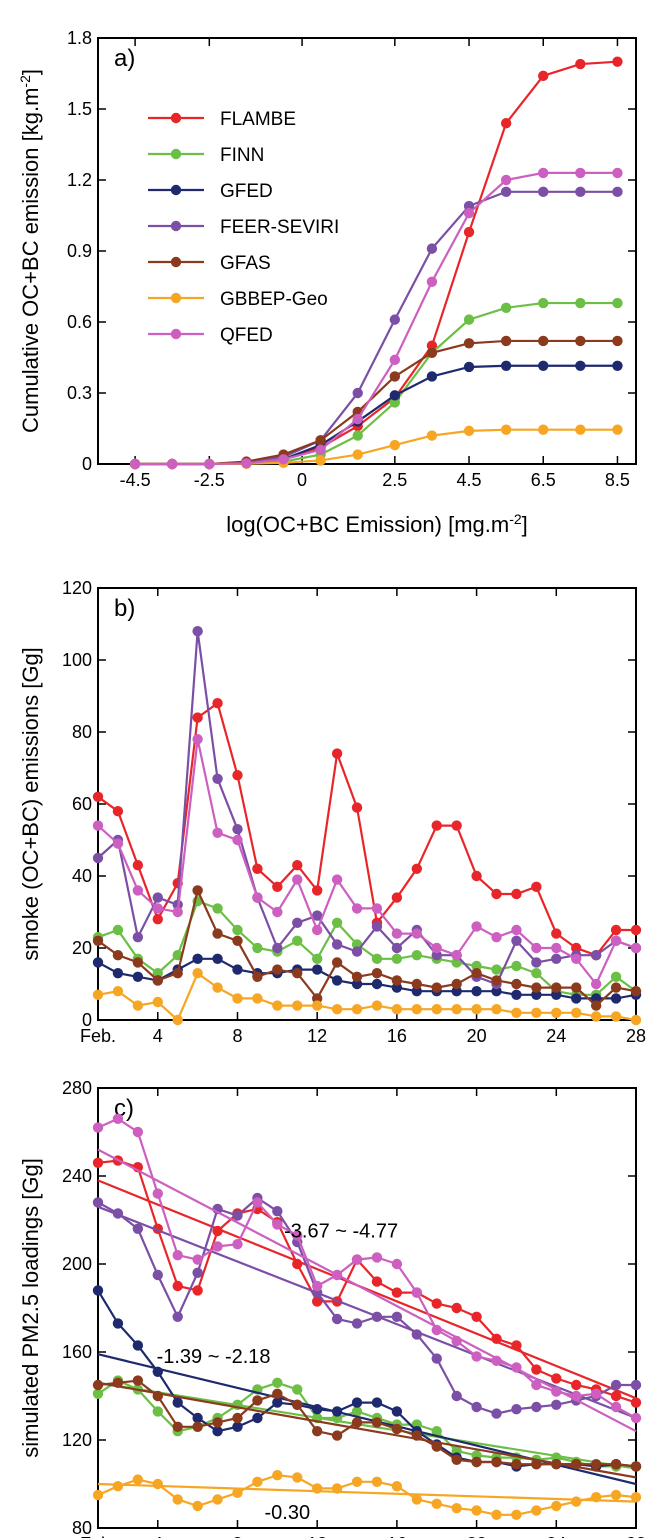 This screenshot has height=1538, width=649. Describe the element at coordinates (367, 1425) in the screenshot. I see `trend-line` at that location.